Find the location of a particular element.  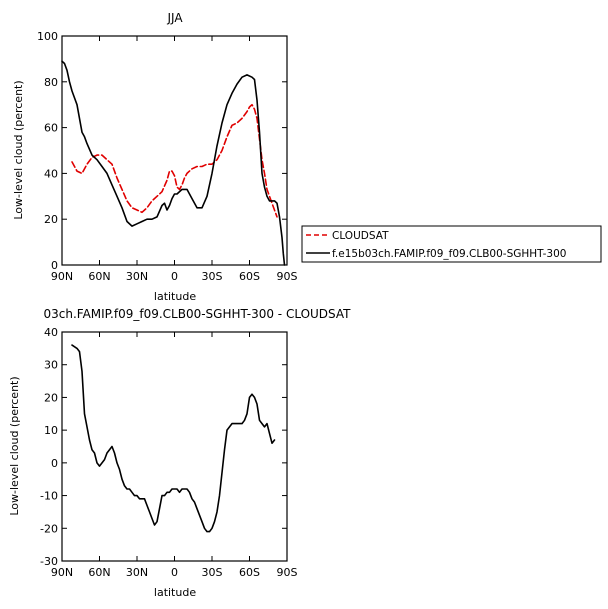

legend-label-model: f.e15b03ch.FAMIP.f09_f09.CLB00-SGHHT-300 is located at coordinates (449, 254).